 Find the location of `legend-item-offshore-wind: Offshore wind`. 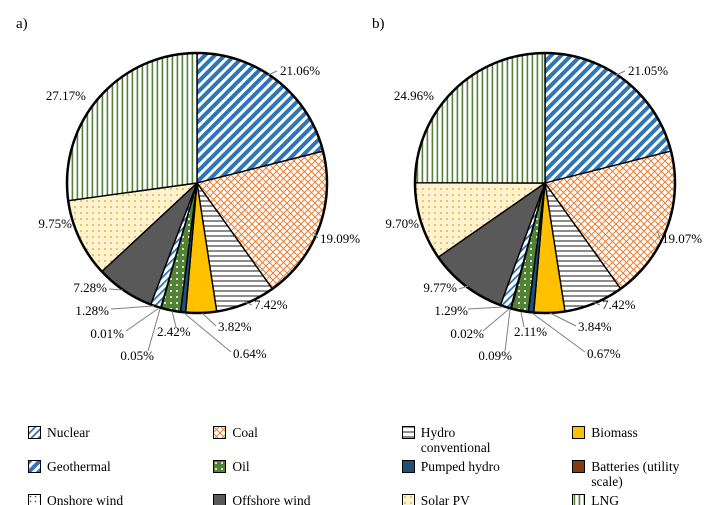

legend-item-offshore-wind: Offshore wind is located at coordinates (307, 499).